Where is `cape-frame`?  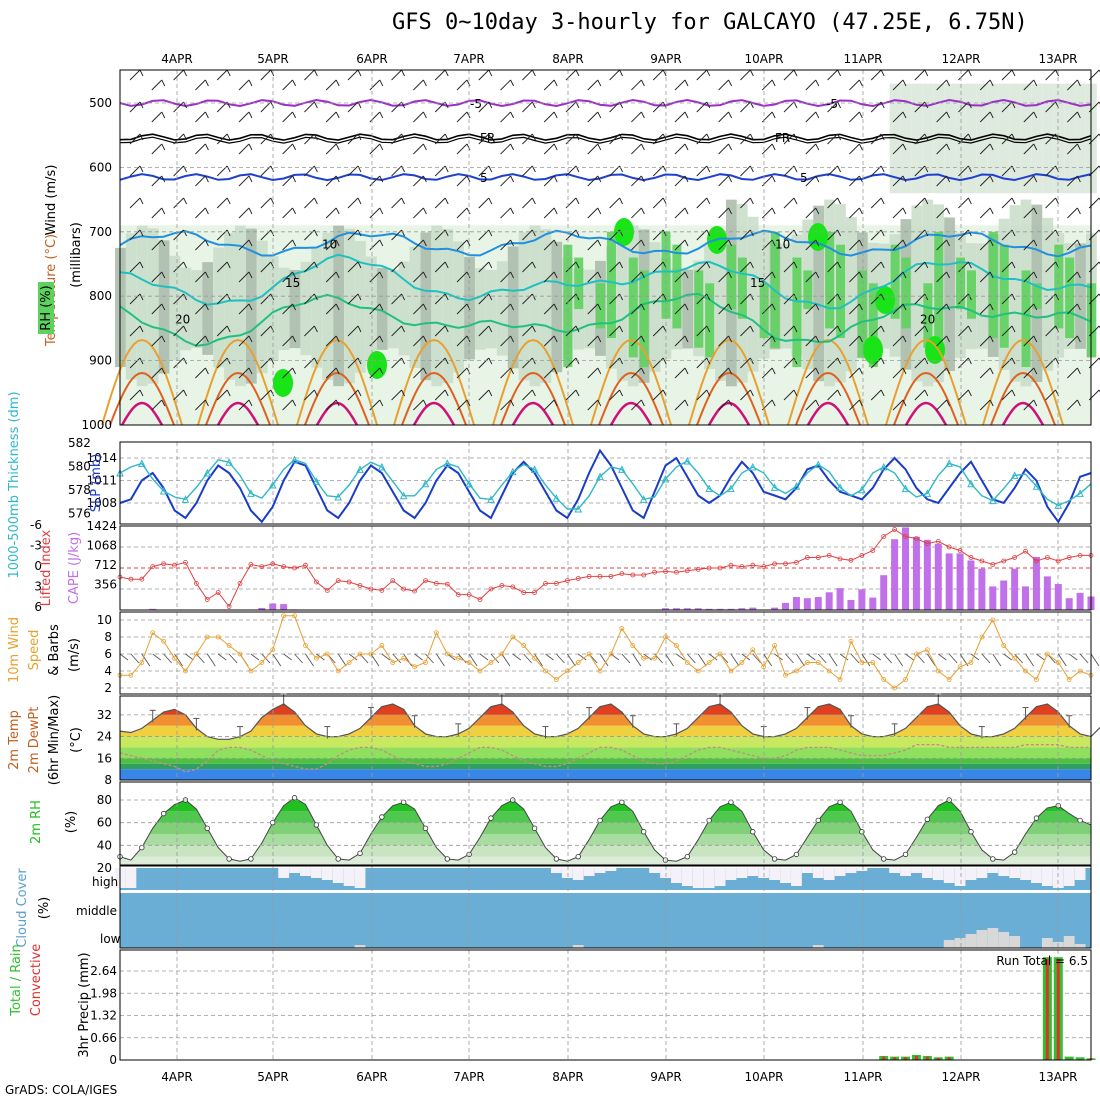
cape-frame is located at coordinates (605, 568).